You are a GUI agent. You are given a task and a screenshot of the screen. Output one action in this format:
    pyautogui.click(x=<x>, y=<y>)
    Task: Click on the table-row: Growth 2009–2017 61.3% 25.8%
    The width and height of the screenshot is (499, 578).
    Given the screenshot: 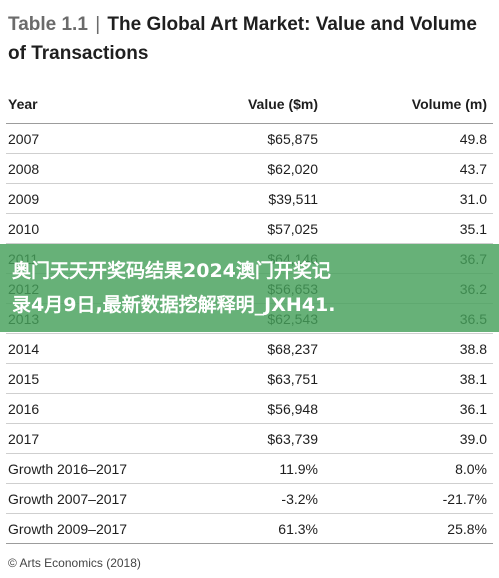 What is the action you would take?
    pyautogui.click(x=249, y=529)
    